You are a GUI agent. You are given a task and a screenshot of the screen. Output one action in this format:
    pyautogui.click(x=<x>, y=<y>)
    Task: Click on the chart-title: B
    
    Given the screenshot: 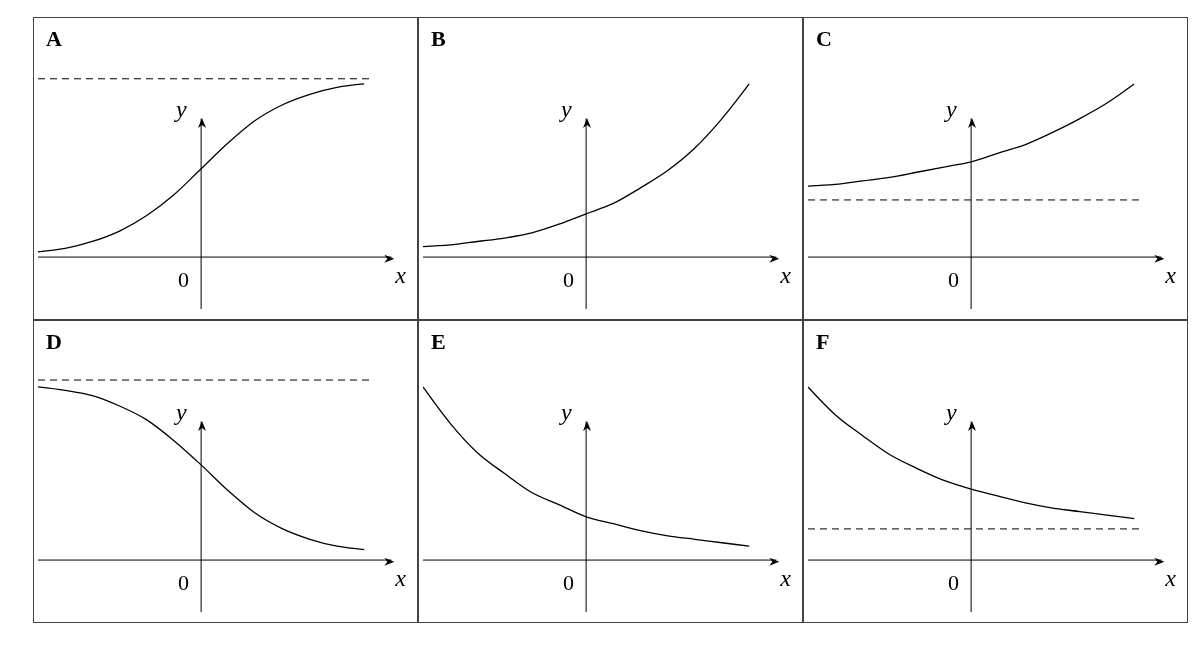 What is the action you would take?
    pyautogui.click(x=438, y=39)
    